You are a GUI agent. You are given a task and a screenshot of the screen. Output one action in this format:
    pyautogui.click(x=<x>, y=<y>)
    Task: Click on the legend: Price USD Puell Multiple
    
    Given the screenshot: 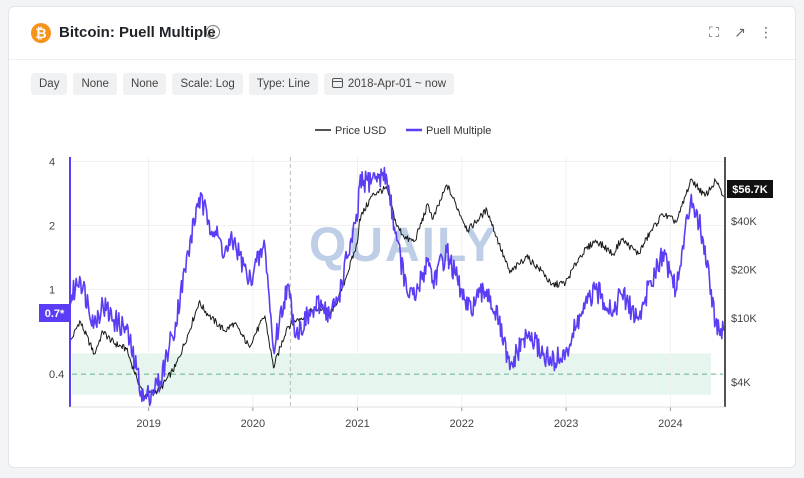 What is the action you would take?
    pyautogui.click(x=403, y=131)
    